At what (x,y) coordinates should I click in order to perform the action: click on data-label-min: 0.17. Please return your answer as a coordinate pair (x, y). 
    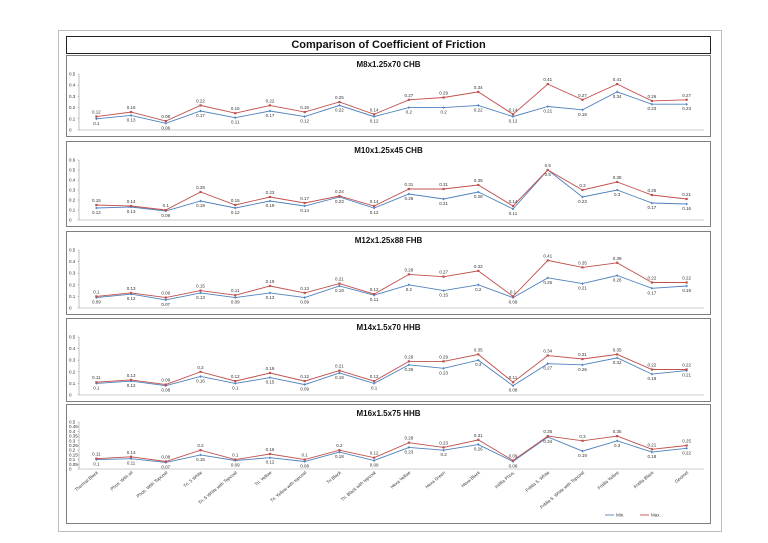
    Looking at the image, I should click on (652, 207).